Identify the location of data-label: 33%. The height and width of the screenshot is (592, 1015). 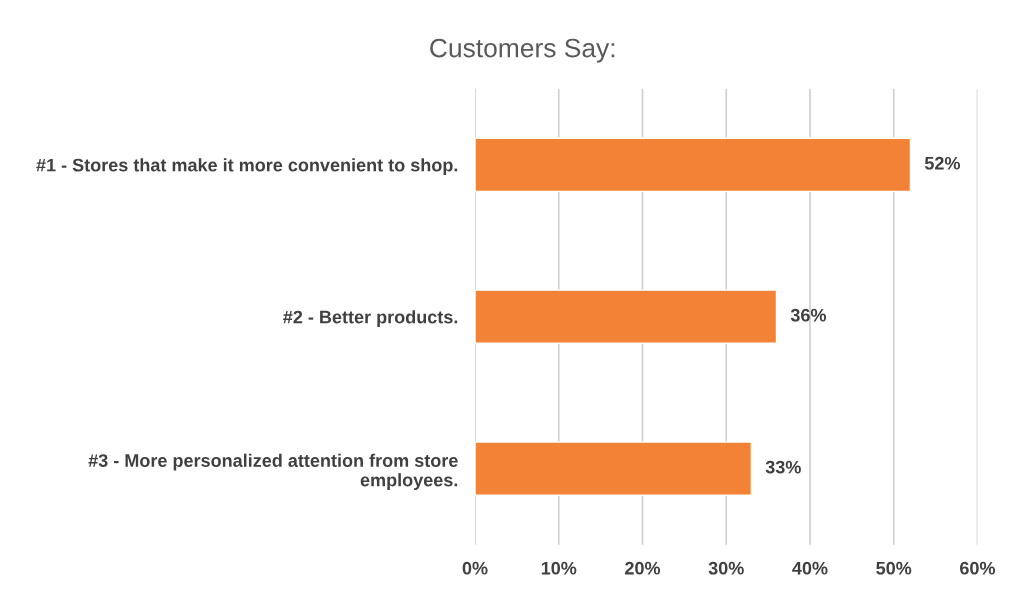
(783, 467).